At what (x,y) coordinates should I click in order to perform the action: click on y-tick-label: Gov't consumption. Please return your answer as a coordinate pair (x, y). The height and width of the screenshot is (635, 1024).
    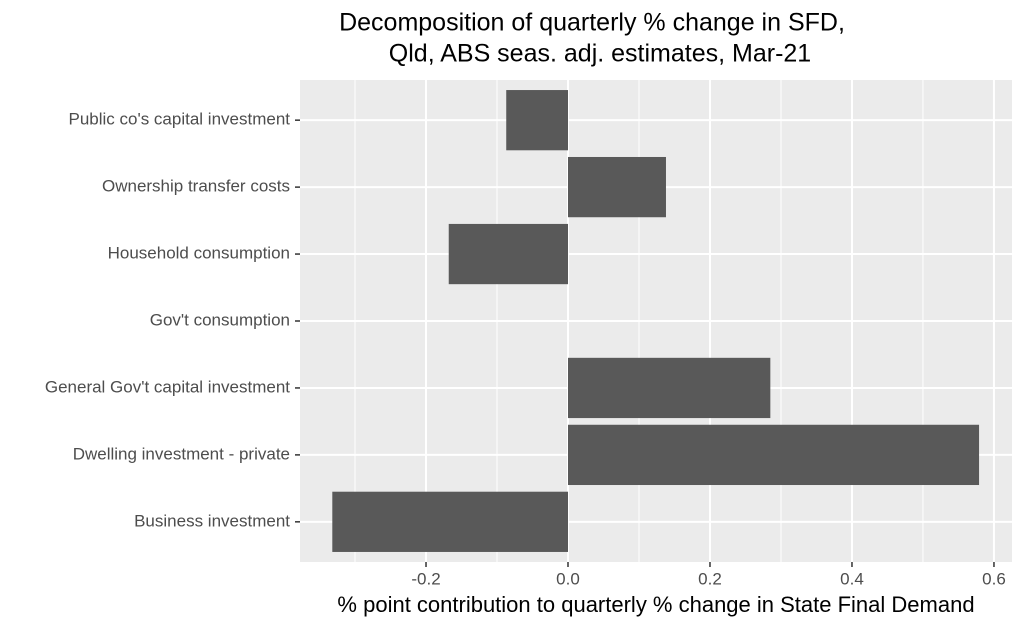
    Looking at the image, I should click on (220, 319).